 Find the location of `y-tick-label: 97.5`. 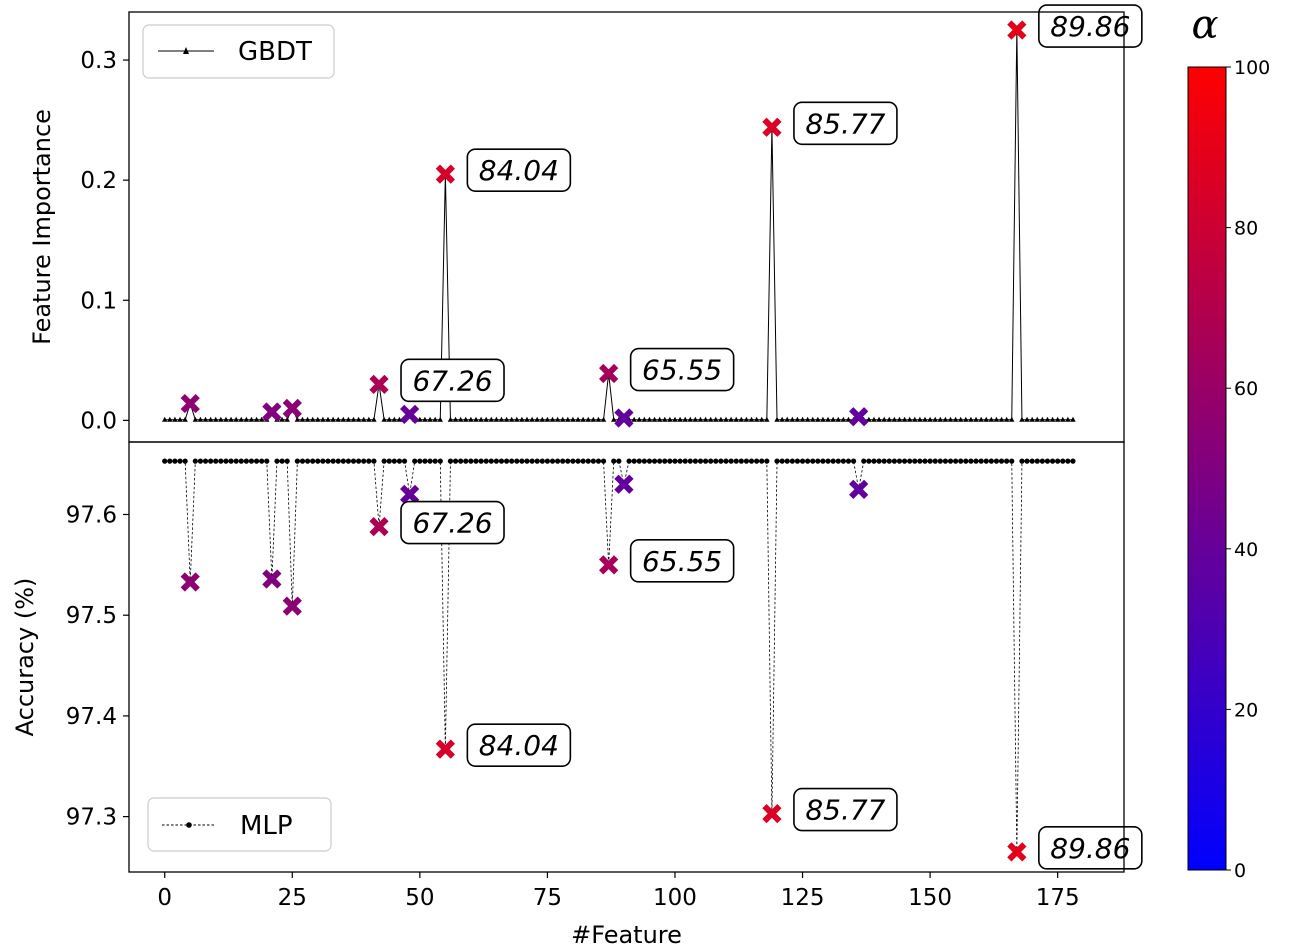

y-tick-label: 97.5 is located at coordinates (91, 616).